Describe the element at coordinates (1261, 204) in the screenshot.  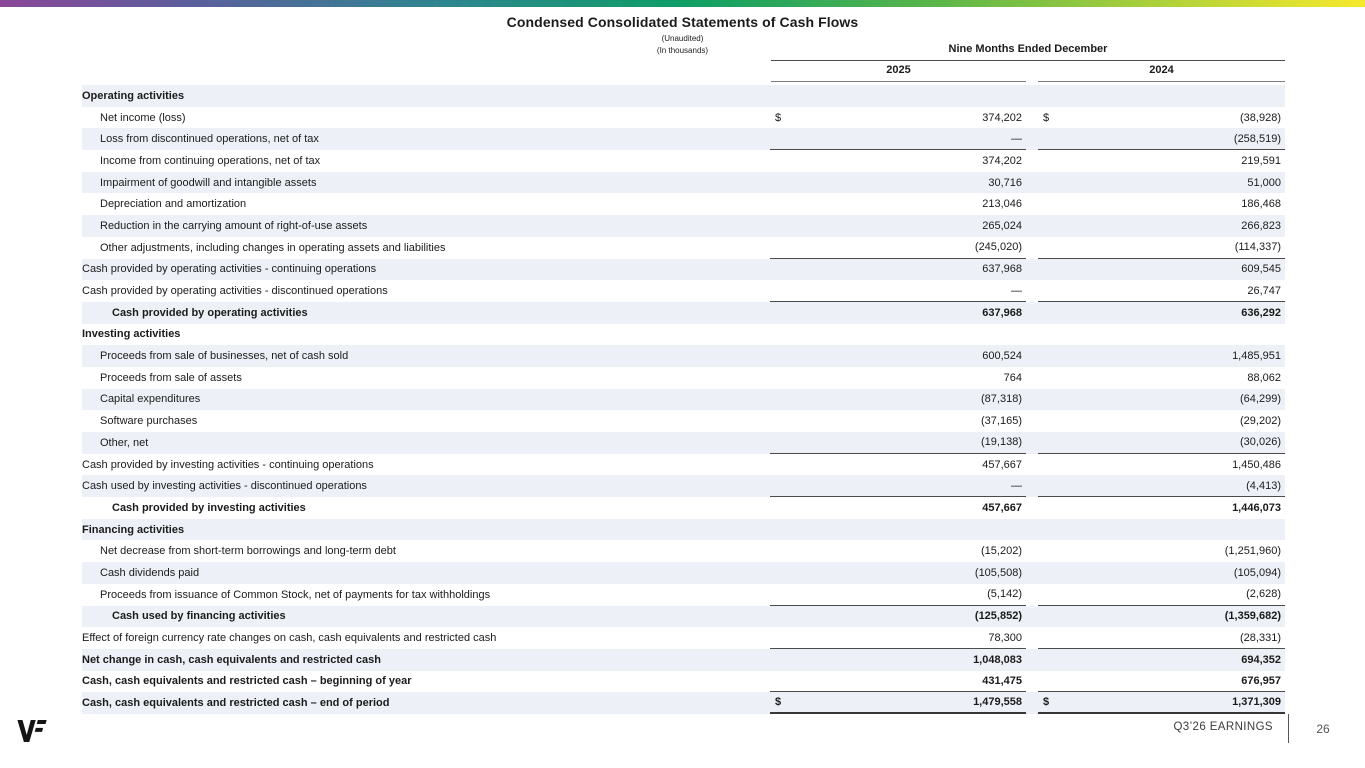
I see `cell-value: 186,468` at that location.